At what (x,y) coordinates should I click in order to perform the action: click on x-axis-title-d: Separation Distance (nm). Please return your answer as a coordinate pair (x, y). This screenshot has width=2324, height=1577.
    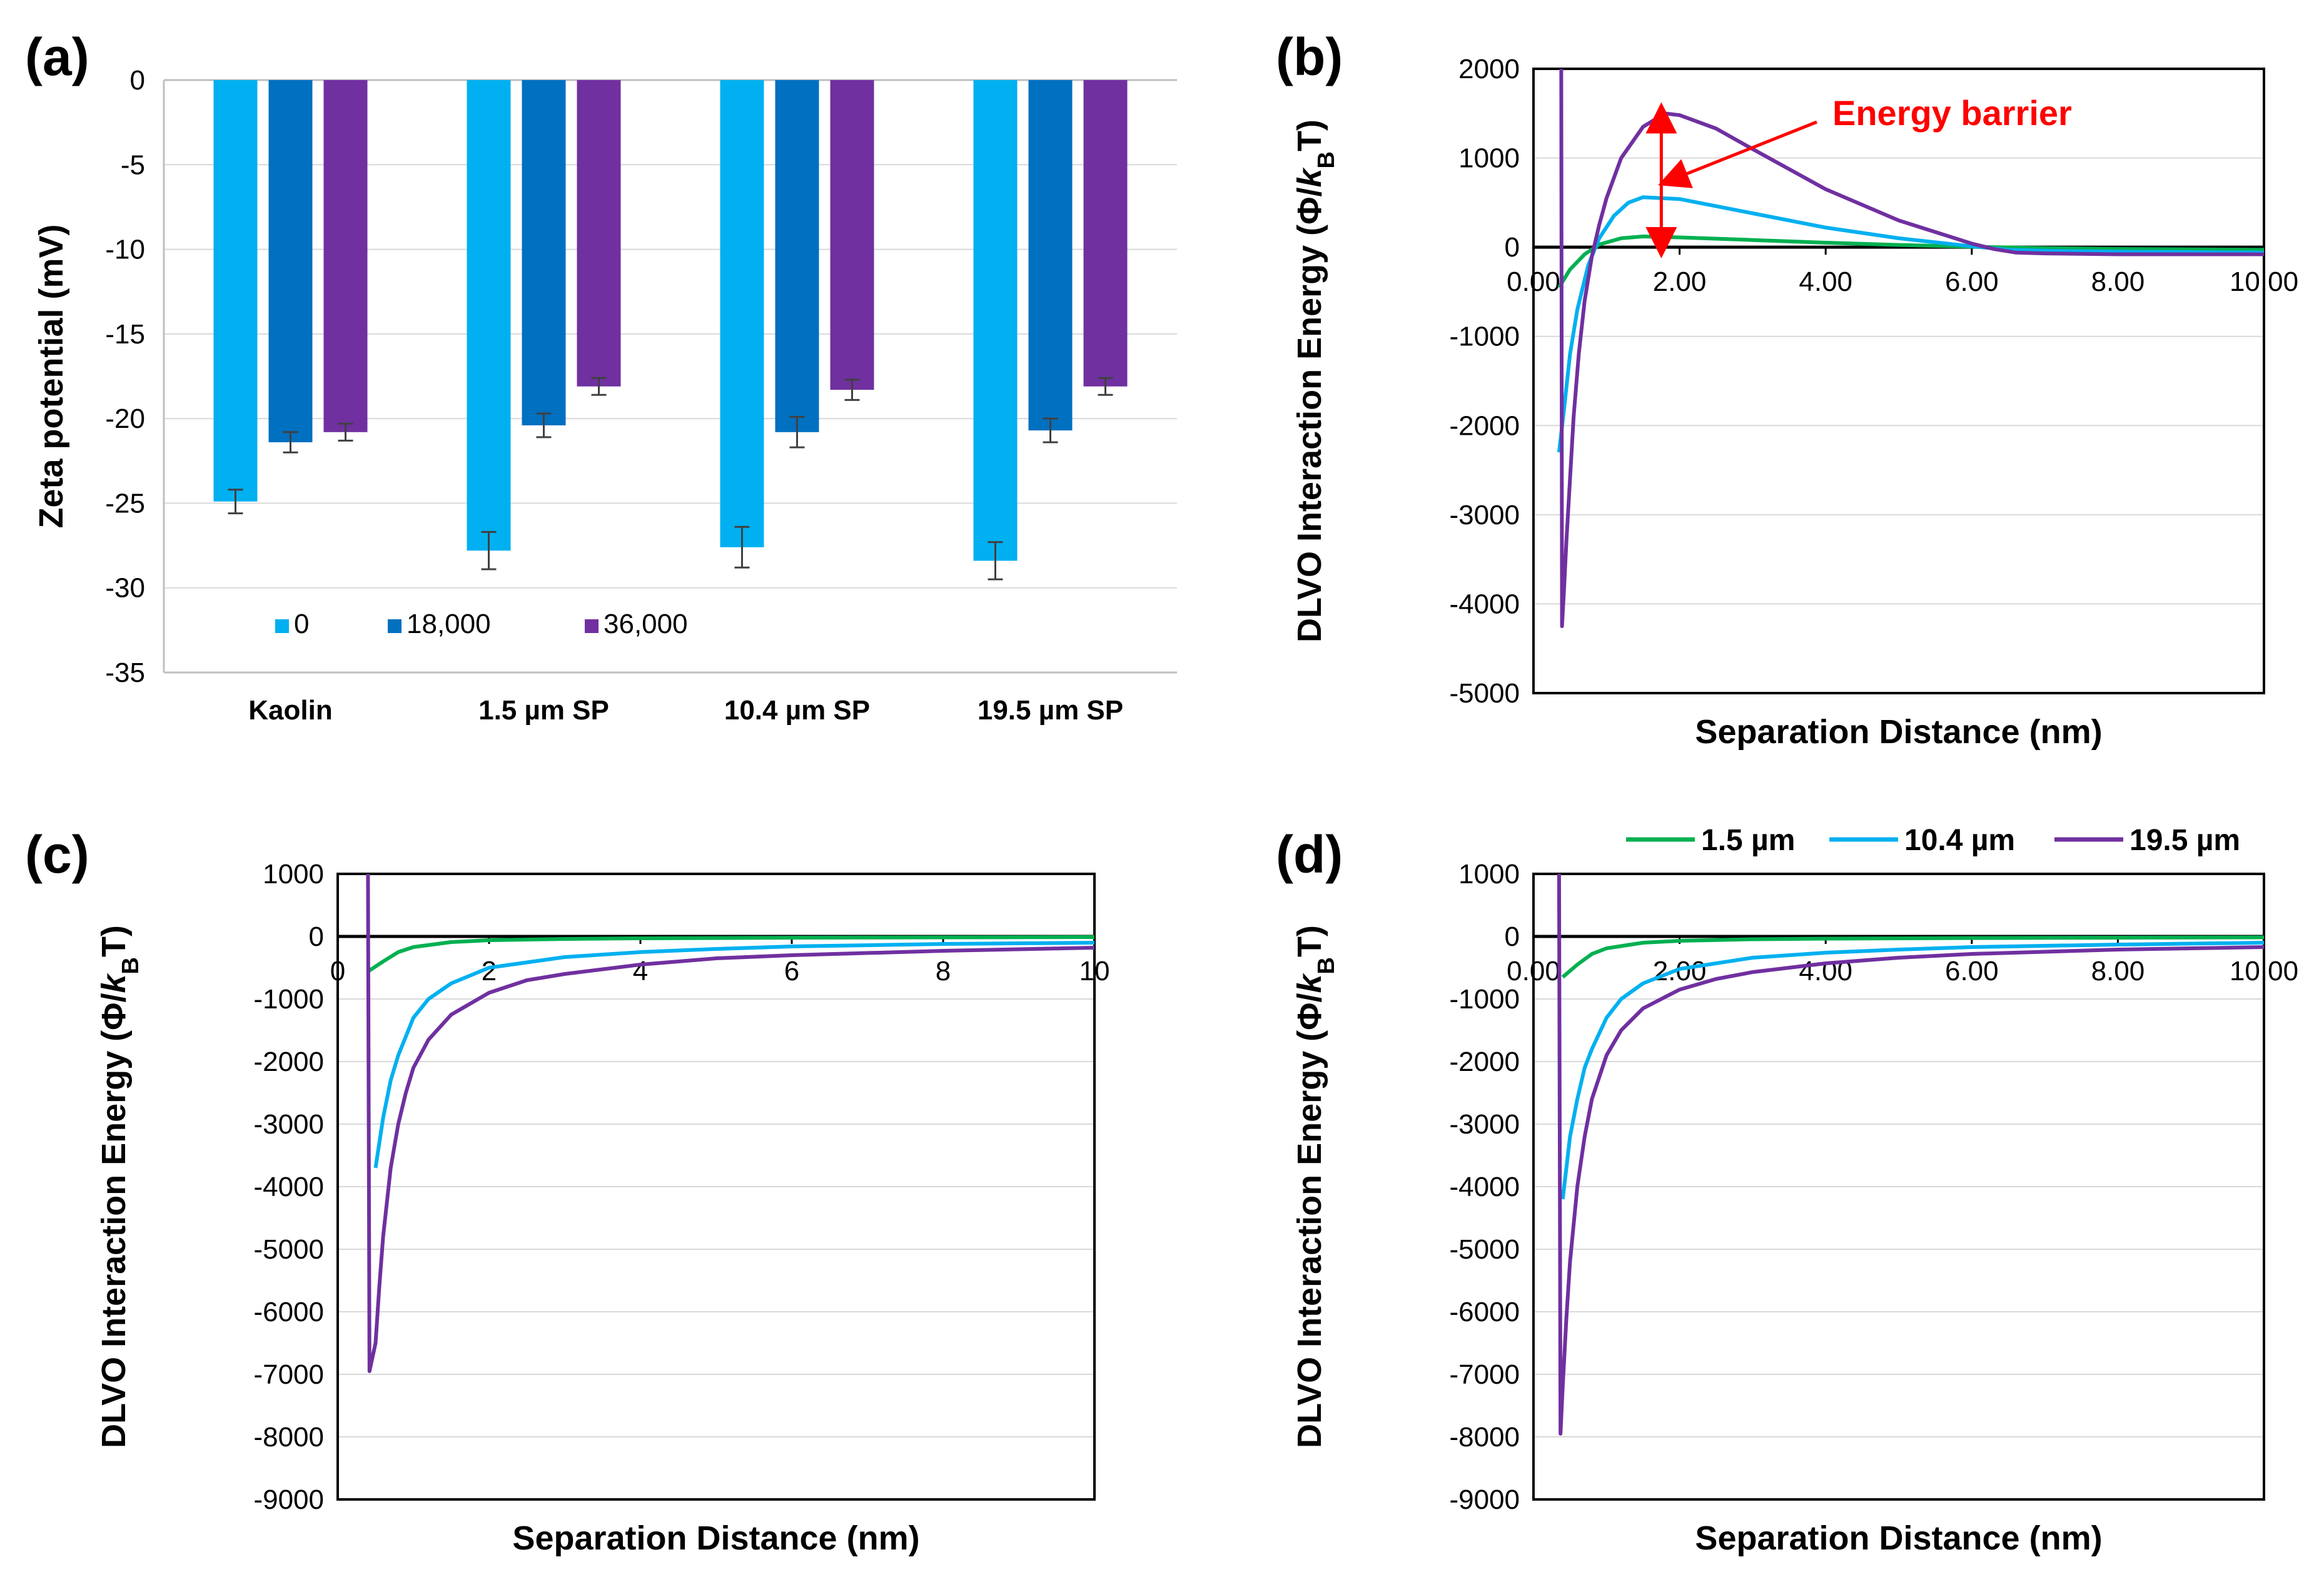
    Looking at the image, I should click on (1898, 1538).